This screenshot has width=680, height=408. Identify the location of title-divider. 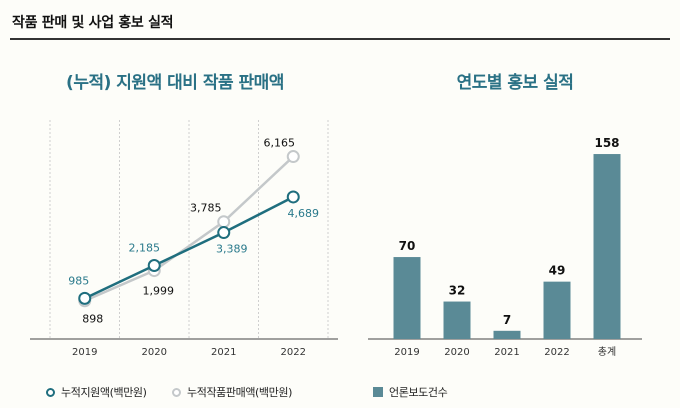
(340, 39).